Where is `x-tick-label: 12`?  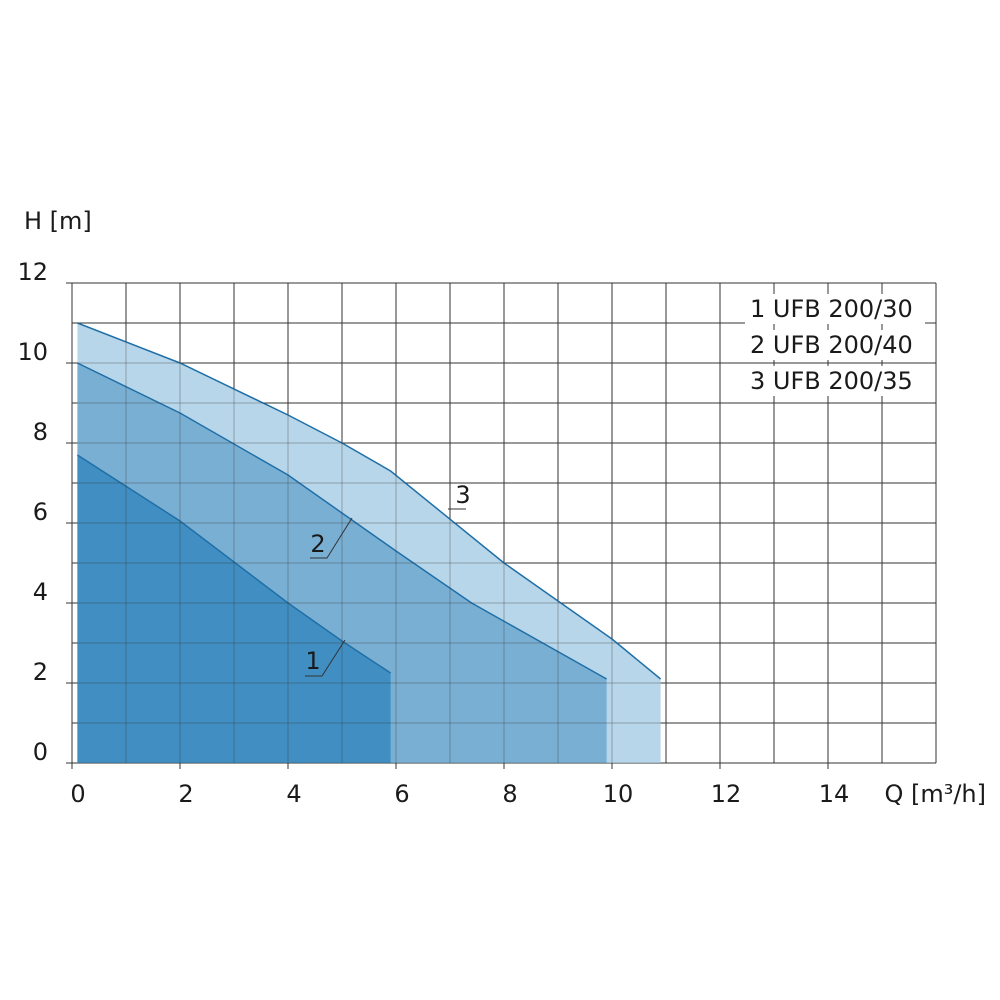 x-tick-label: 12 is located at coordinates (726, 794).